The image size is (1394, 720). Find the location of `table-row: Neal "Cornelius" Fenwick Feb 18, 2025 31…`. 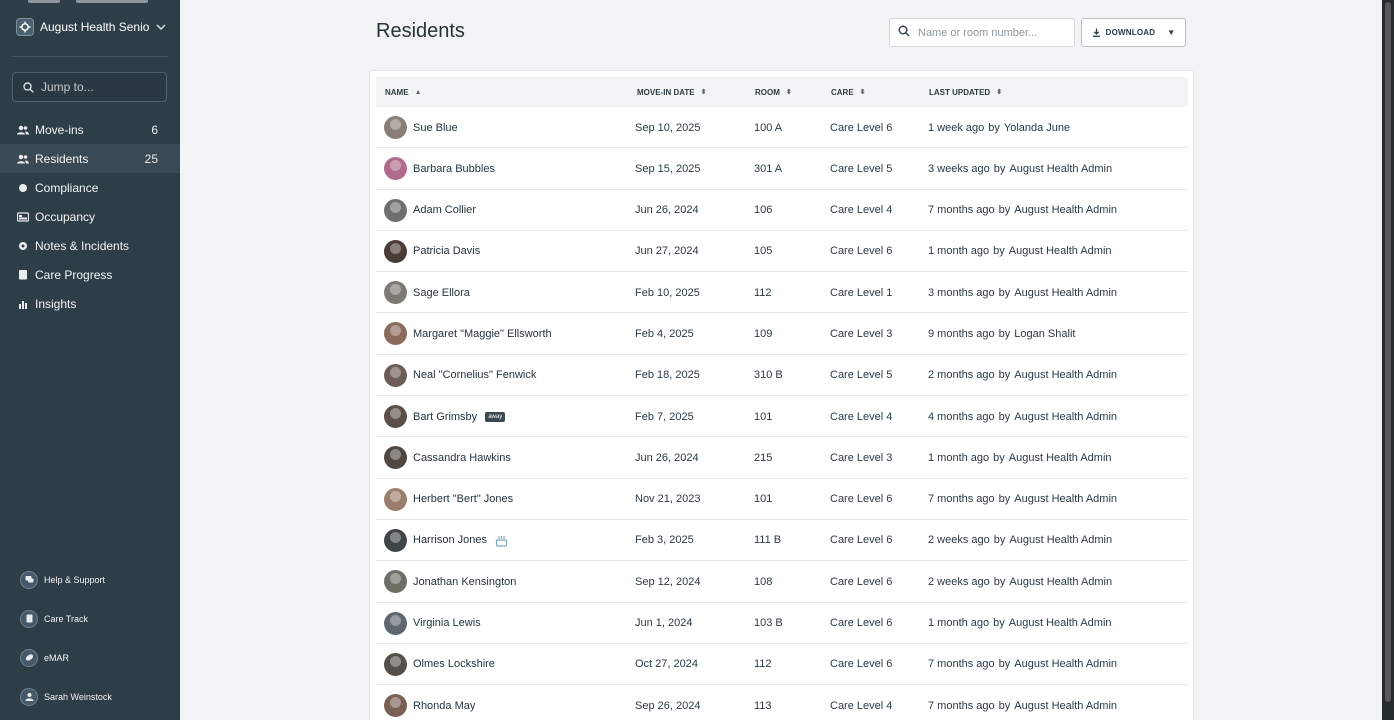

table-row: Neal "Cornelius" Fenwick Feb 18, 2025 31… is located at coordinates (782, 376).